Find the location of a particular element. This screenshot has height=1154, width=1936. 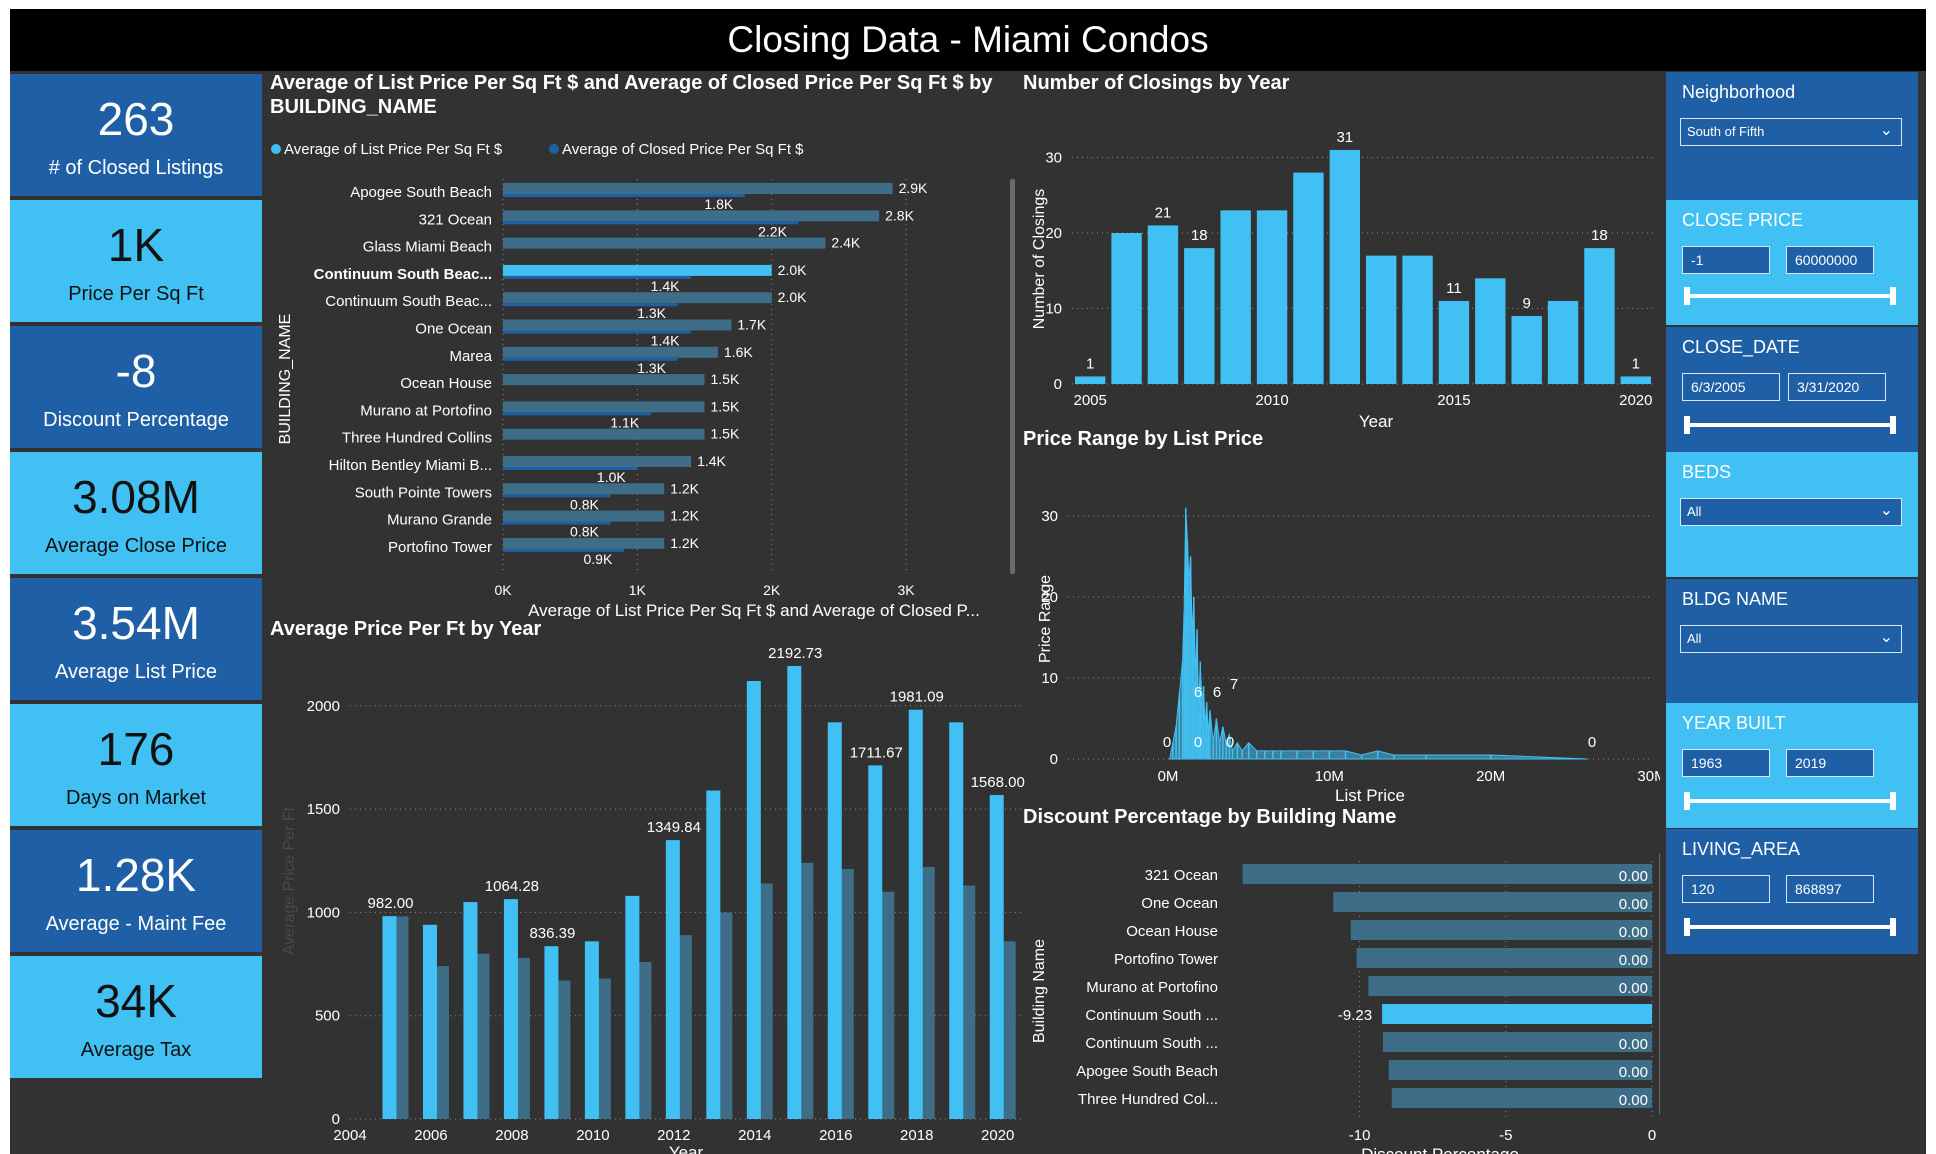

slicer-bldg-name: BLDG NAME All ⌄ is located at coordinates (1792, 641).